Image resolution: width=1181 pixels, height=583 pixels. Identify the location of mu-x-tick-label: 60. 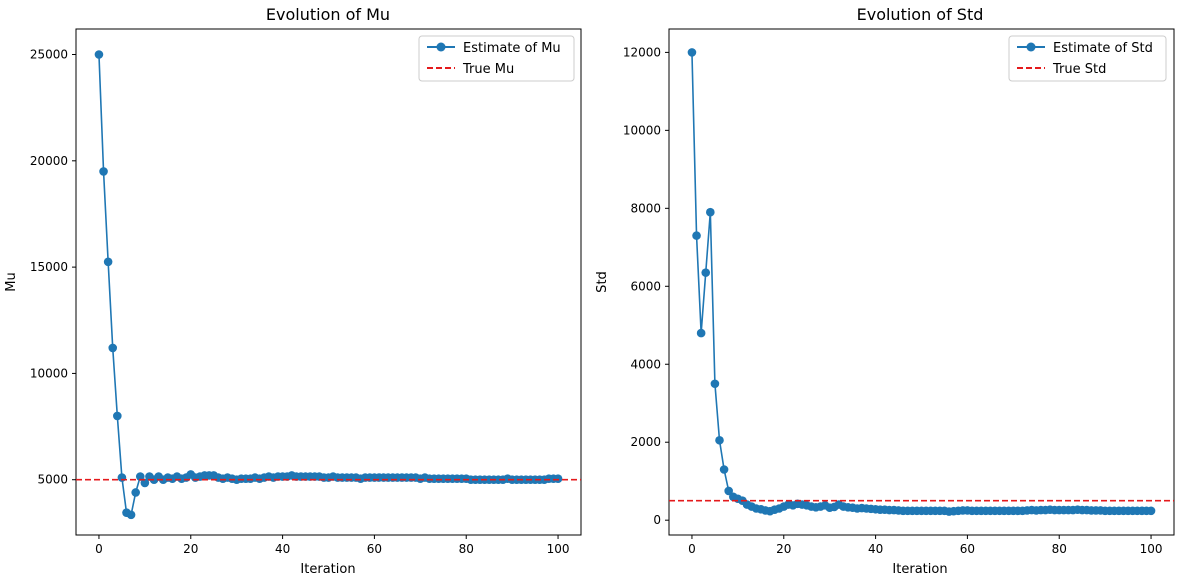
(374, 549).